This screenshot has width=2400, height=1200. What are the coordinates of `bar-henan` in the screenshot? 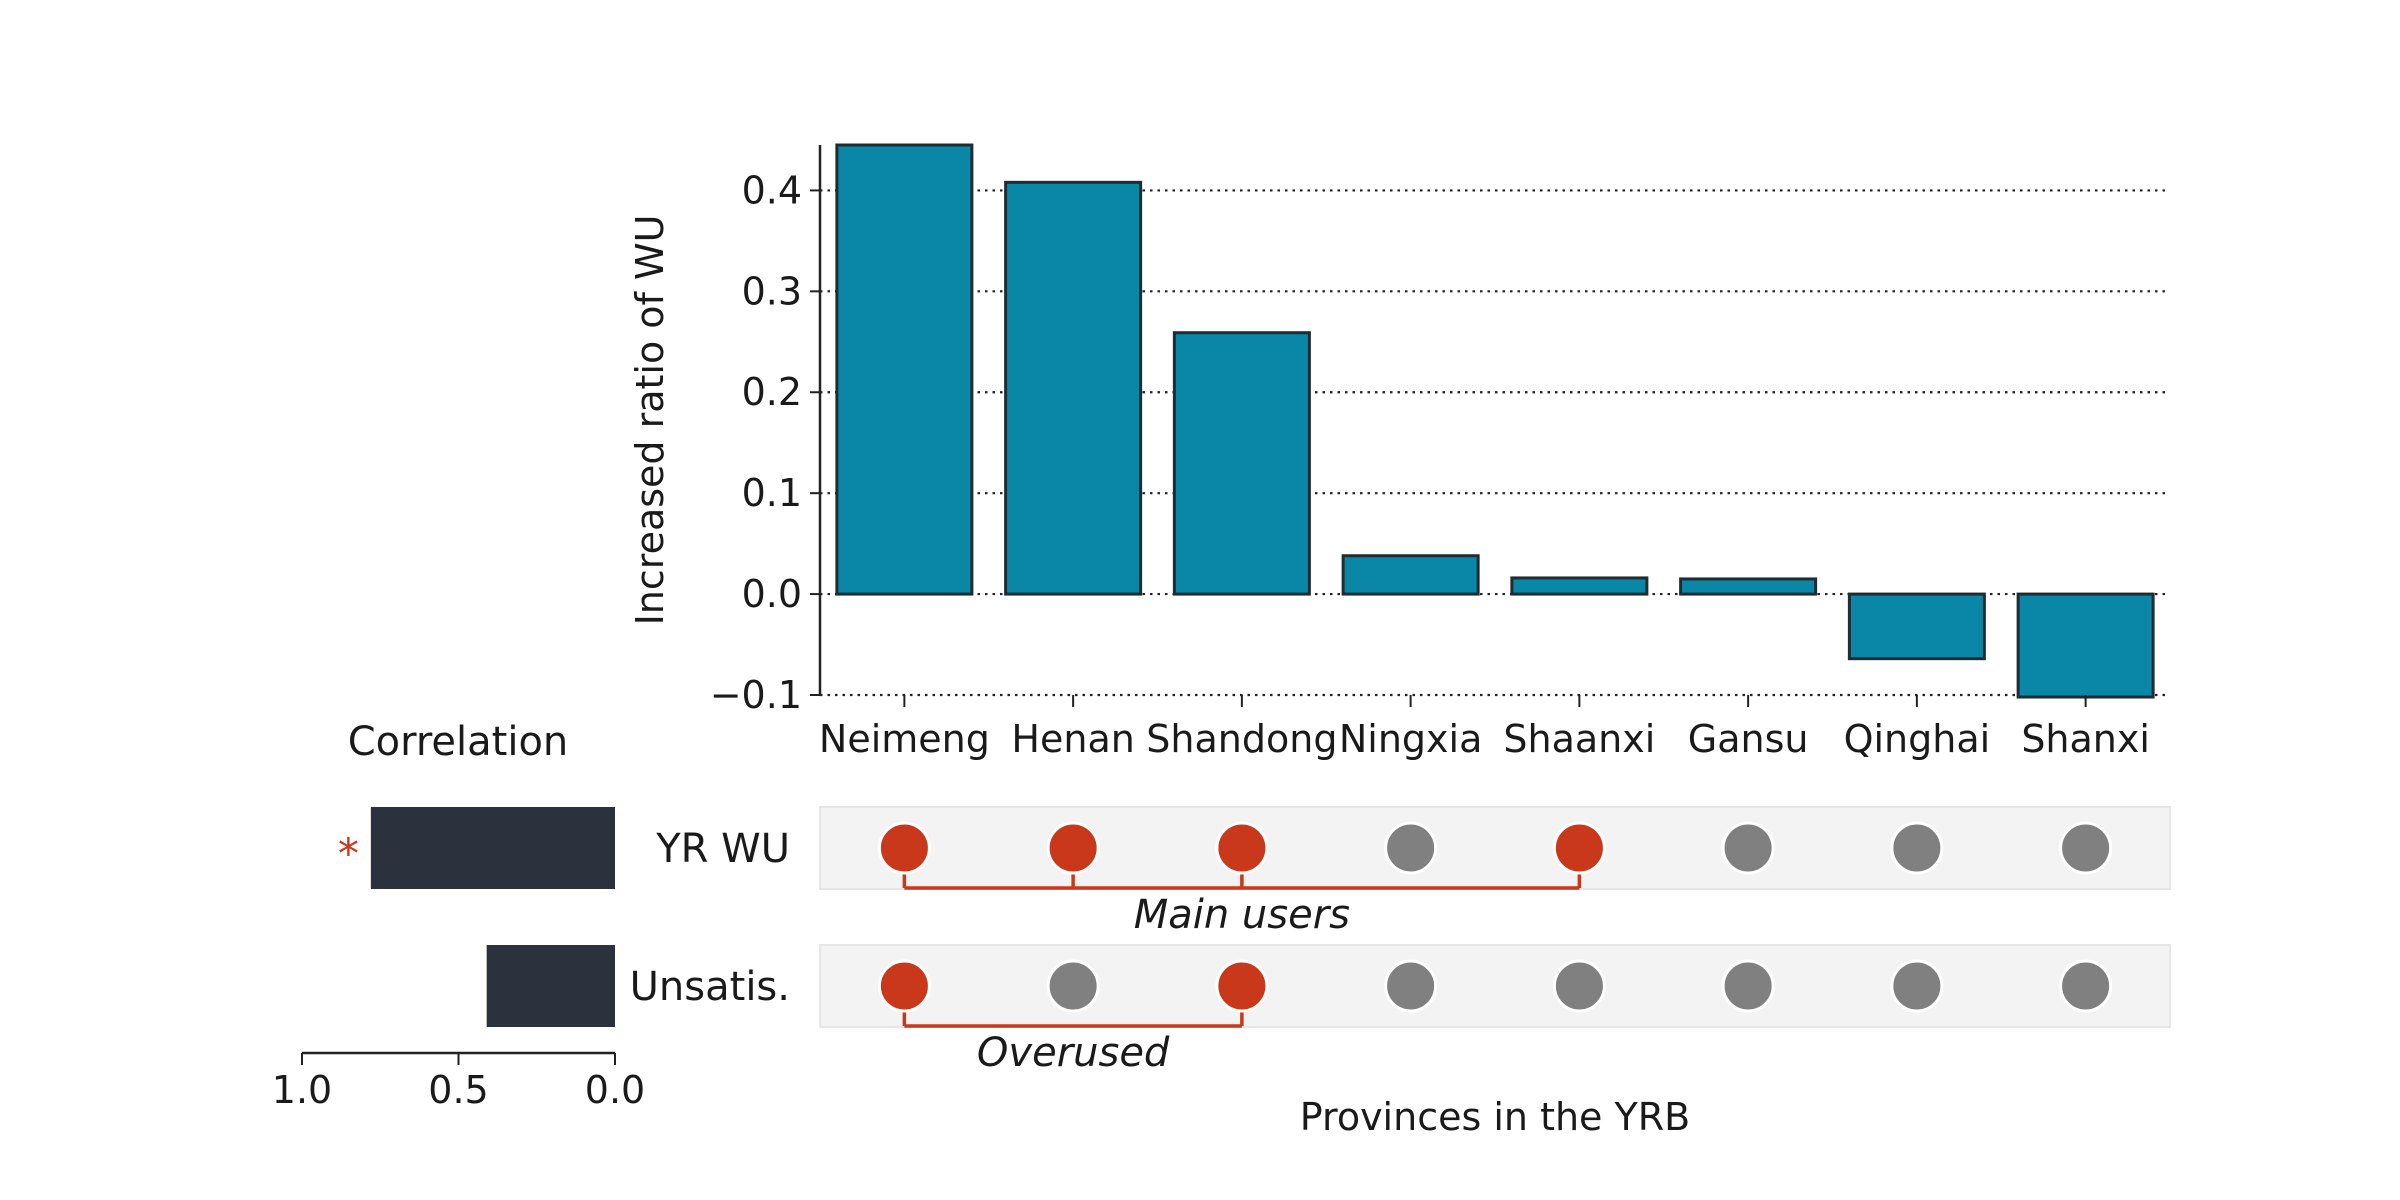 It's located at (1073, 388).